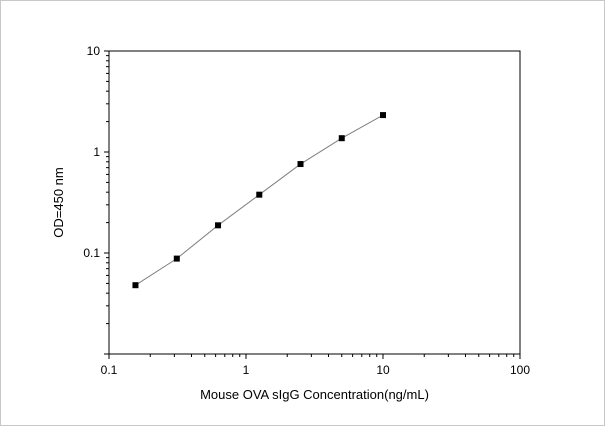 This screenshot has height=427, width=605. What do you see at coordinates (314, 394) in the screenshot?
I see `x-axis-title: Mouse OVA sIgG Concentration(ng/mL)` at bounding box center [314, 394].